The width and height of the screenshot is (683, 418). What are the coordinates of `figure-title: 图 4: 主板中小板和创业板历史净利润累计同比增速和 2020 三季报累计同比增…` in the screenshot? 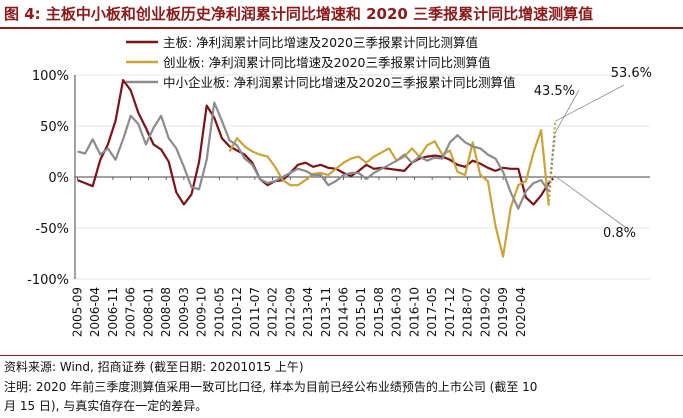 It's located at (299, 14).